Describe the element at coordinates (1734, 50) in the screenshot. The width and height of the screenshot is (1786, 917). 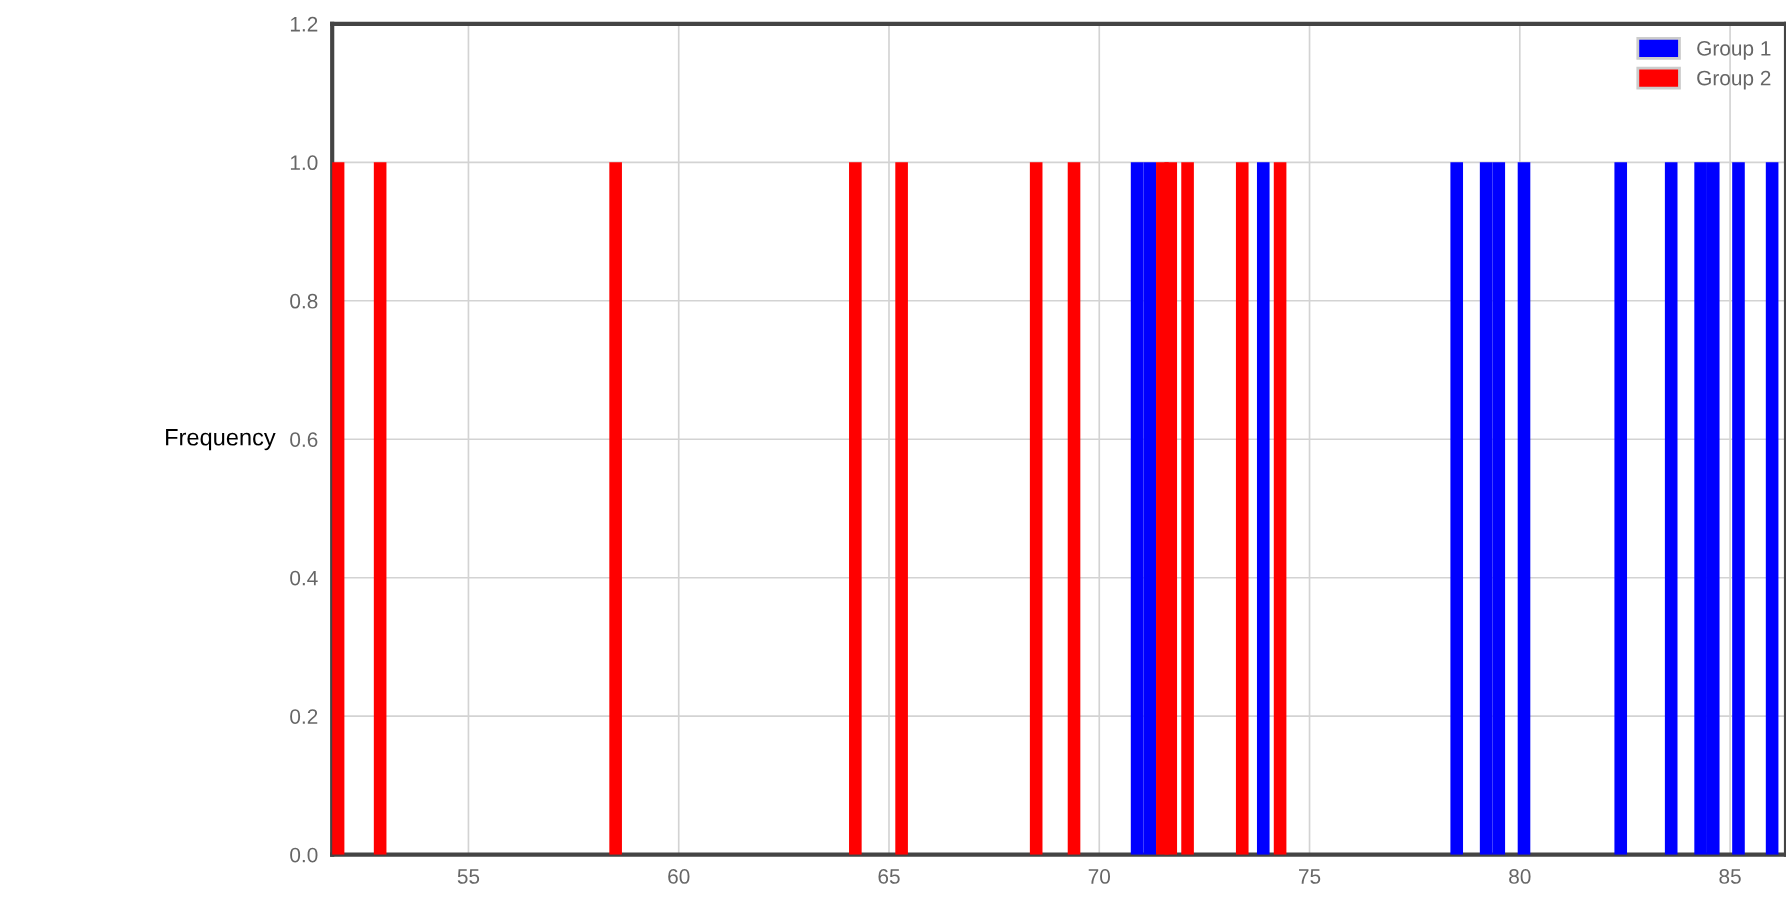
I see `legend-label: Group 1` at that location.